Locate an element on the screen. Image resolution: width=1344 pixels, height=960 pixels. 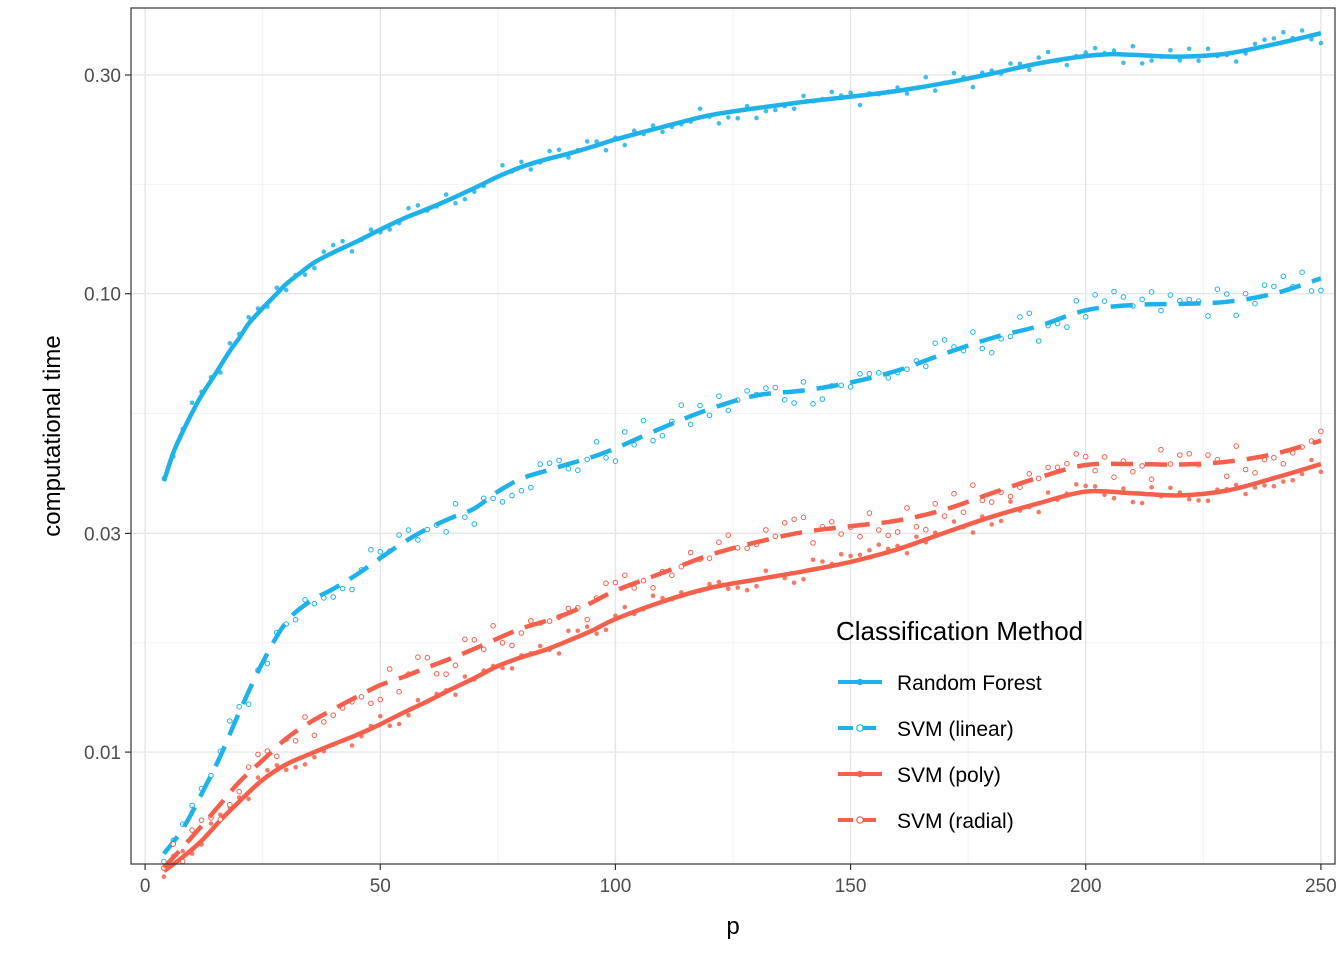
legend-item-svm-linear: SVM (linear) is located at coordinates (926, 729).